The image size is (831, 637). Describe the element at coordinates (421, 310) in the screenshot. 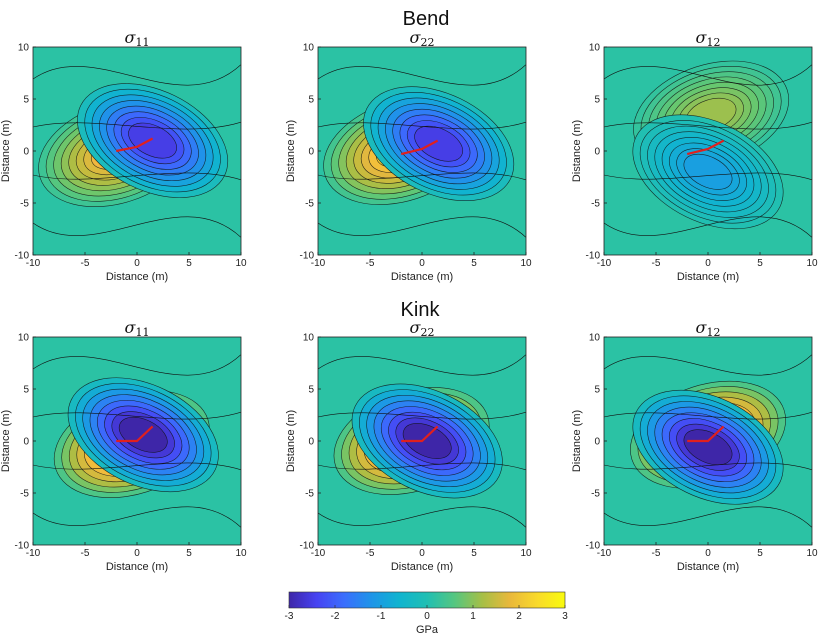

I see `row-title-kink: Kink` at that location.